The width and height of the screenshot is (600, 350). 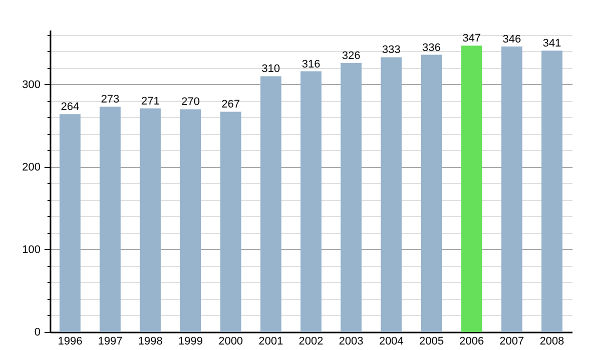 I want to click on y-tick-label: 100, so click(x=31, y=250).